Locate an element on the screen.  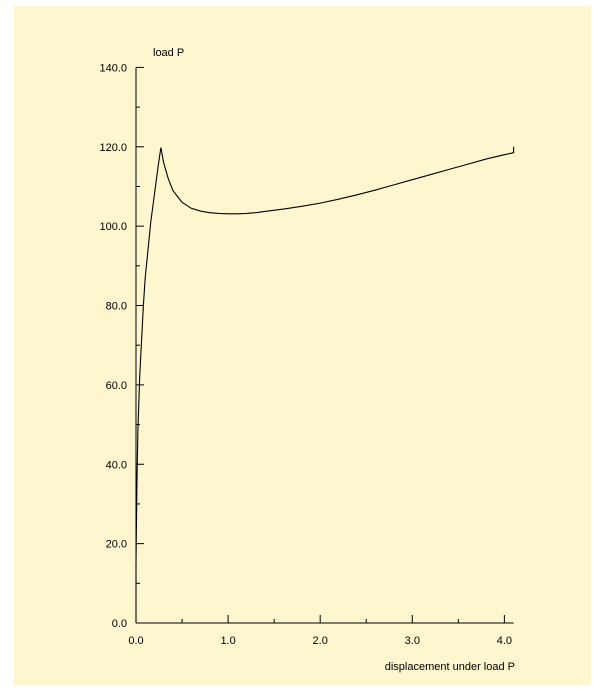
x-tick-label: 3.0 is located at coordinates (412, 641).